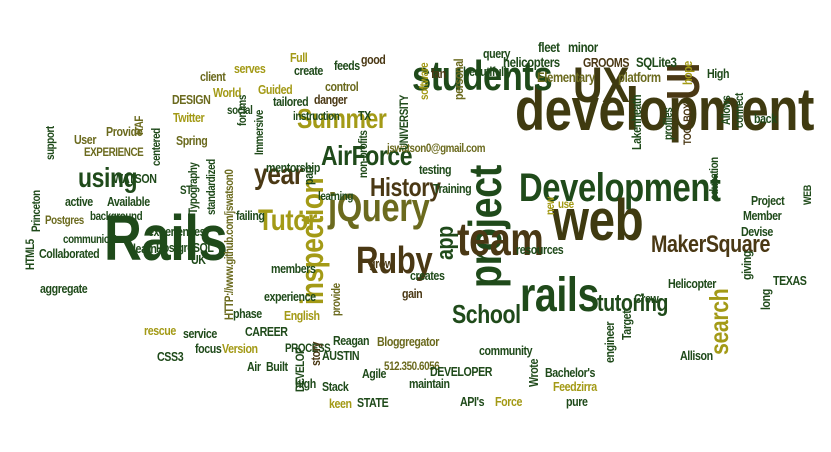  Describe the element at coordinates (94, 239) in the screenshot. I see `word-communicator: communicator` at that location.